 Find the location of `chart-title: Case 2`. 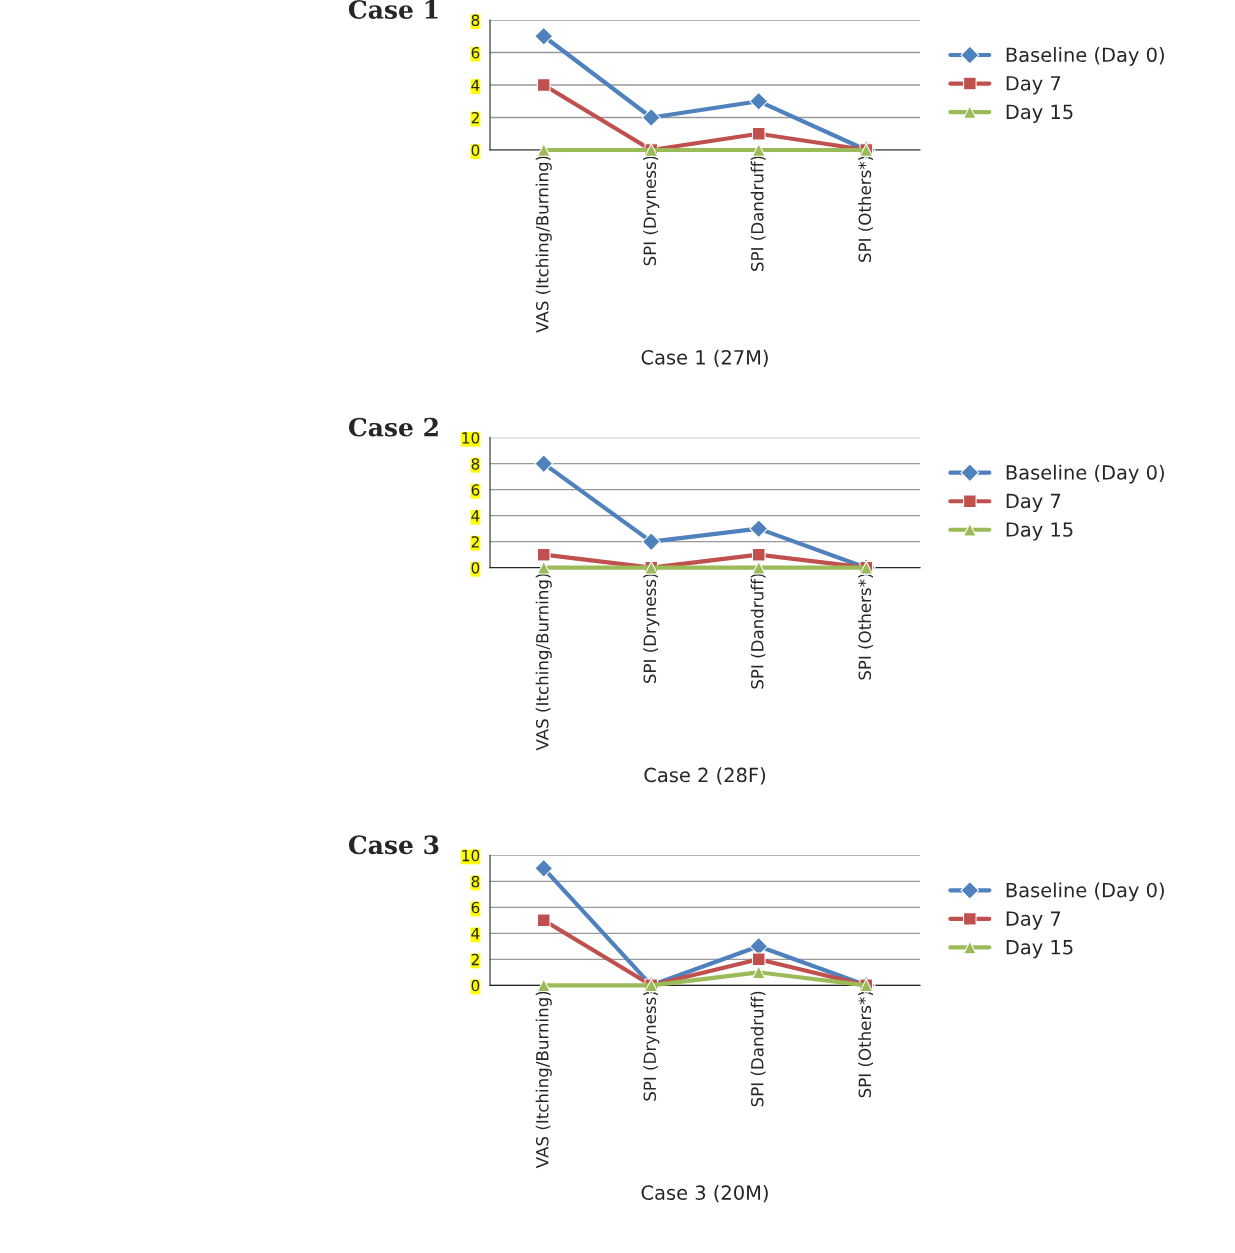

chart-title: Case 2 is located at coordinates (393, 427).